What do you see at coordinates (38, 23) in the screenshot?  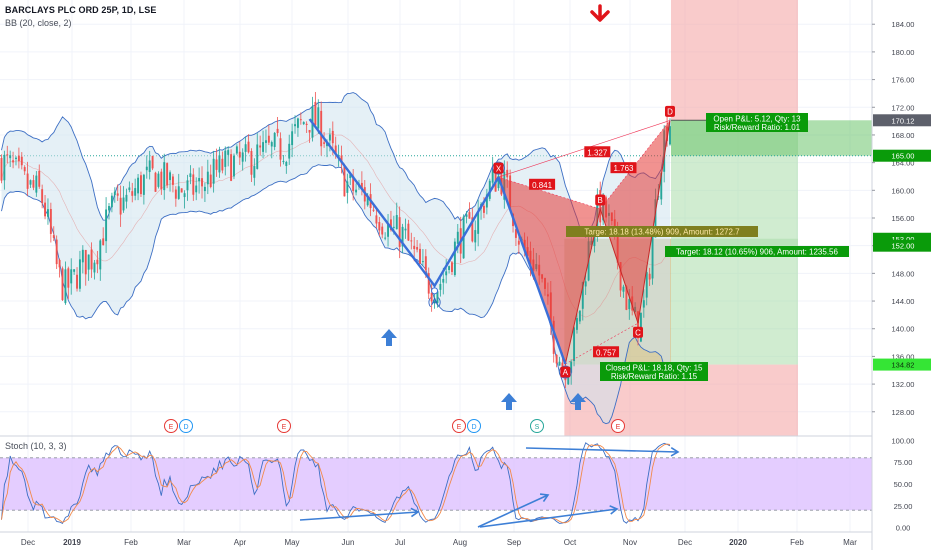 I see `bollinger-legend: BB (20, close, 2)` at bounding box center [38, 23].